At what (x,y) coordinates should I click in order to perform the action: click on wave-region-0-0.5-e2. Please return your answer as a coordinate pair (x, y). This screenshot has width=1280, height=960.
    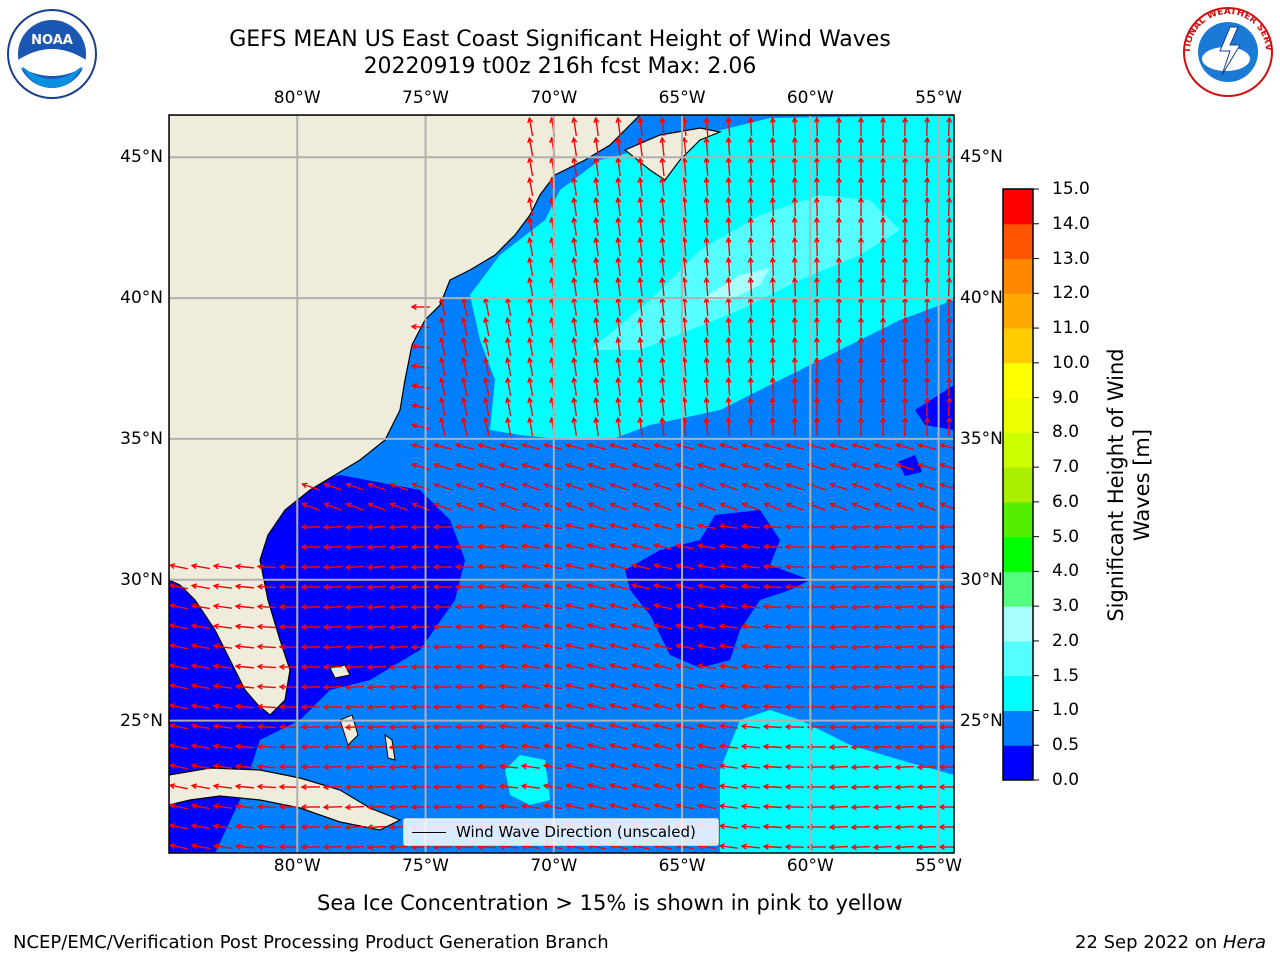
    Looking at the image, I should click on (910, 465).